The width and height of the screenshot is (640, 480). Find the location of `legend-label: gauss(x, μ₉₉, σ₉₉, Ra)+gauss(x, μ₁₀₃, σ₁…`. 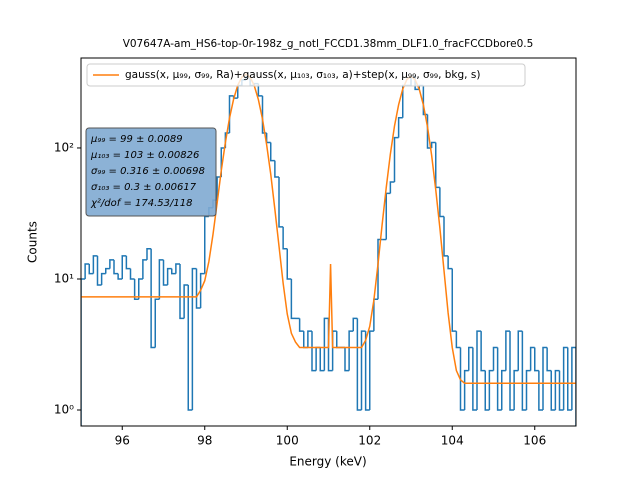

legend-label: gauss(x, μ₉₉, σ₉₉, Ra)+gauss(x, μ₁₀₃, σ₁… is located at coordinates (302, 75).